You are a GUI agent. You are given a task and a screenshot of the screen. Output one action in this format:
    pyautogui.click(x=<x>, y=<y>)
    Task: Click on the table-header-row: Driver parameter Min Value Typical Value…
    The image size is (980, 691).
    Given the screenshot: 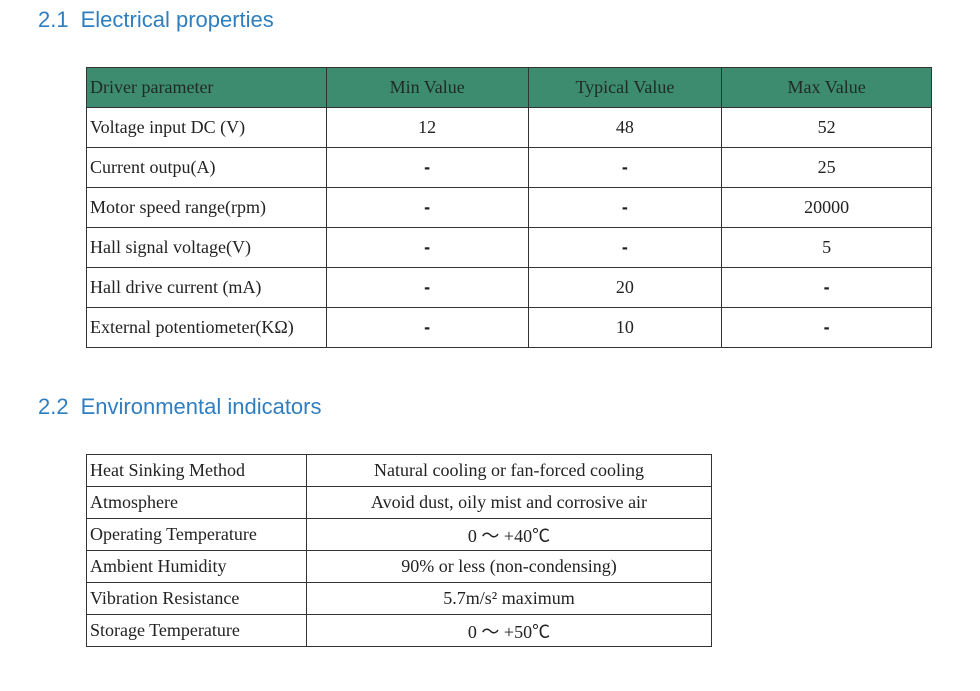 What is the action you would take?
    pyautogui.click(x=509, y=87)
    